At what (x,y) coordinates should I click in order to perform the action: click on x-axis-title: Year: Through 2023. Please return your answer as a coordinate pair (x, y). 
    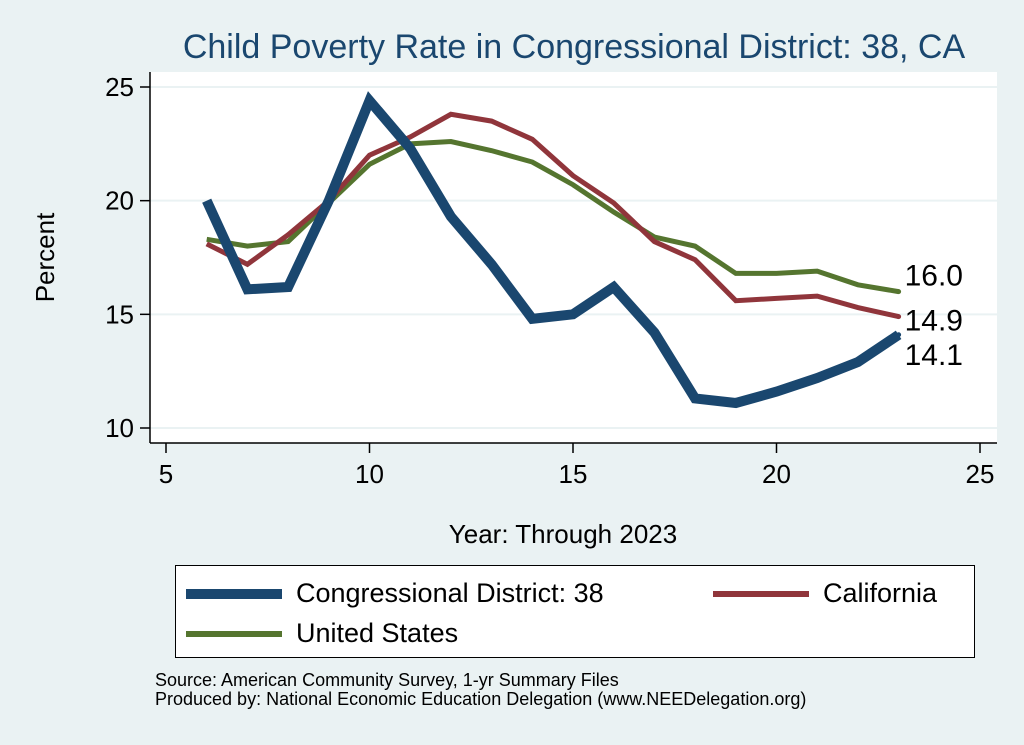
    Looking at the image, I should click on (563, 534).